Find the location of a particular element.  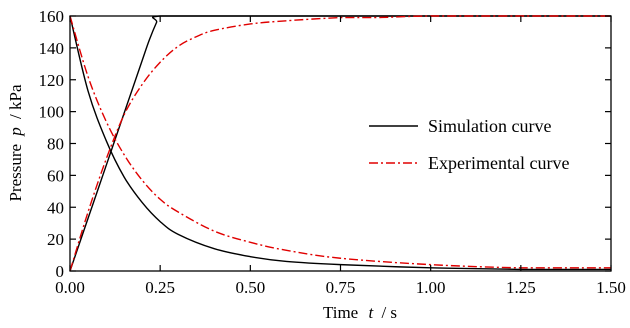

x-tick-label: 0.75 is located at coordinates (341, 287).